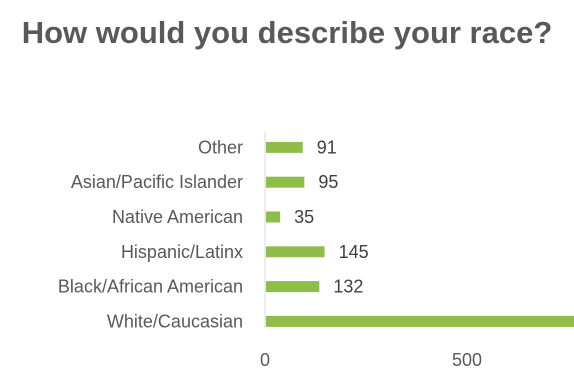 This screenshot has width=574, height=372. What do you see at coordinates (220, 147) in the screenshot?
I see `category-label-5: Other` at bounding box center [220, 147].